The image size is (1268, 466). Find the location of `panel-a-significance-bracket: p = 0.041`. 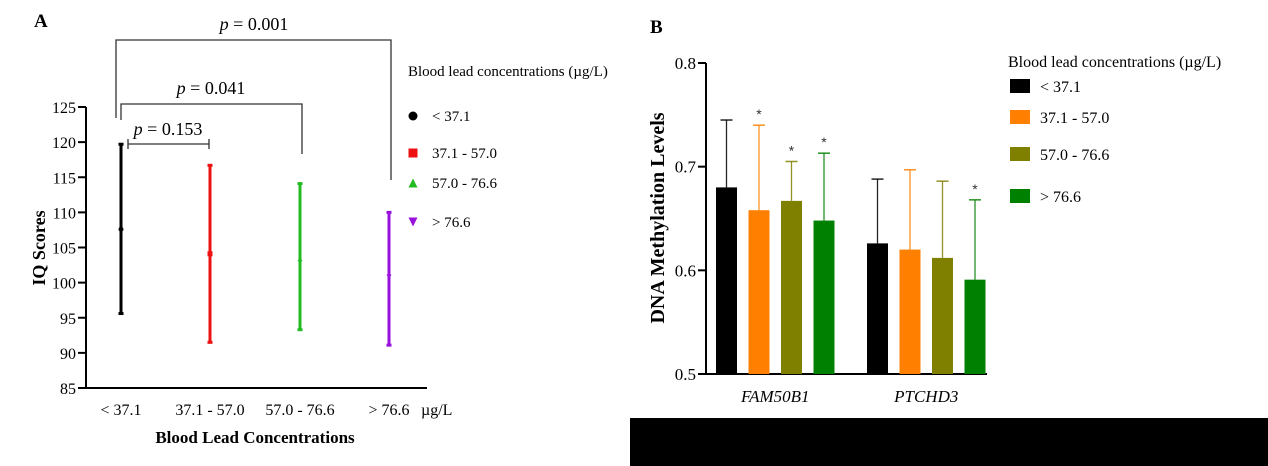

panel-a-significance-bracket: p = 0.041 is located at coordinates (211, 116).